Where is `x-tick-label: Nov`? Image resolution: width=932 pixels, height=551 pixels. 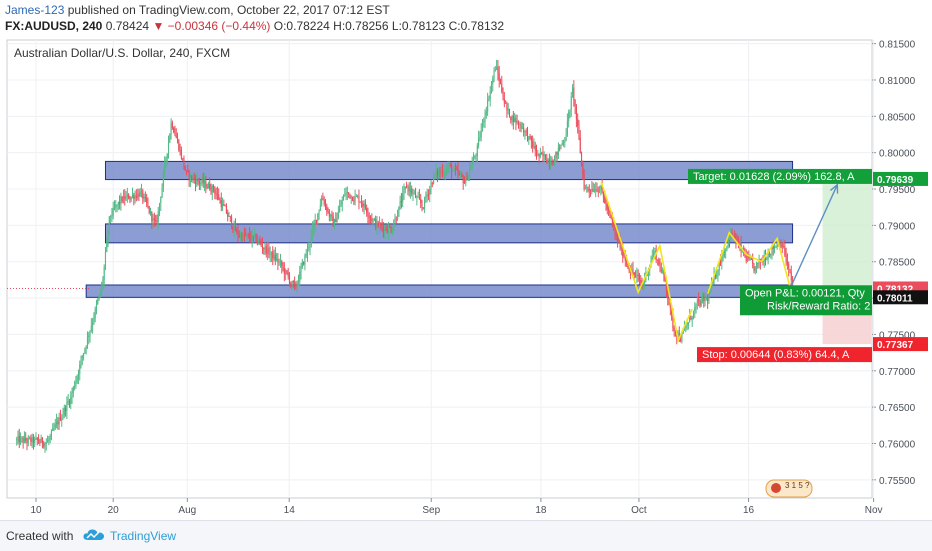
x-tick-label: Nov is located at coordinates (874, 510).